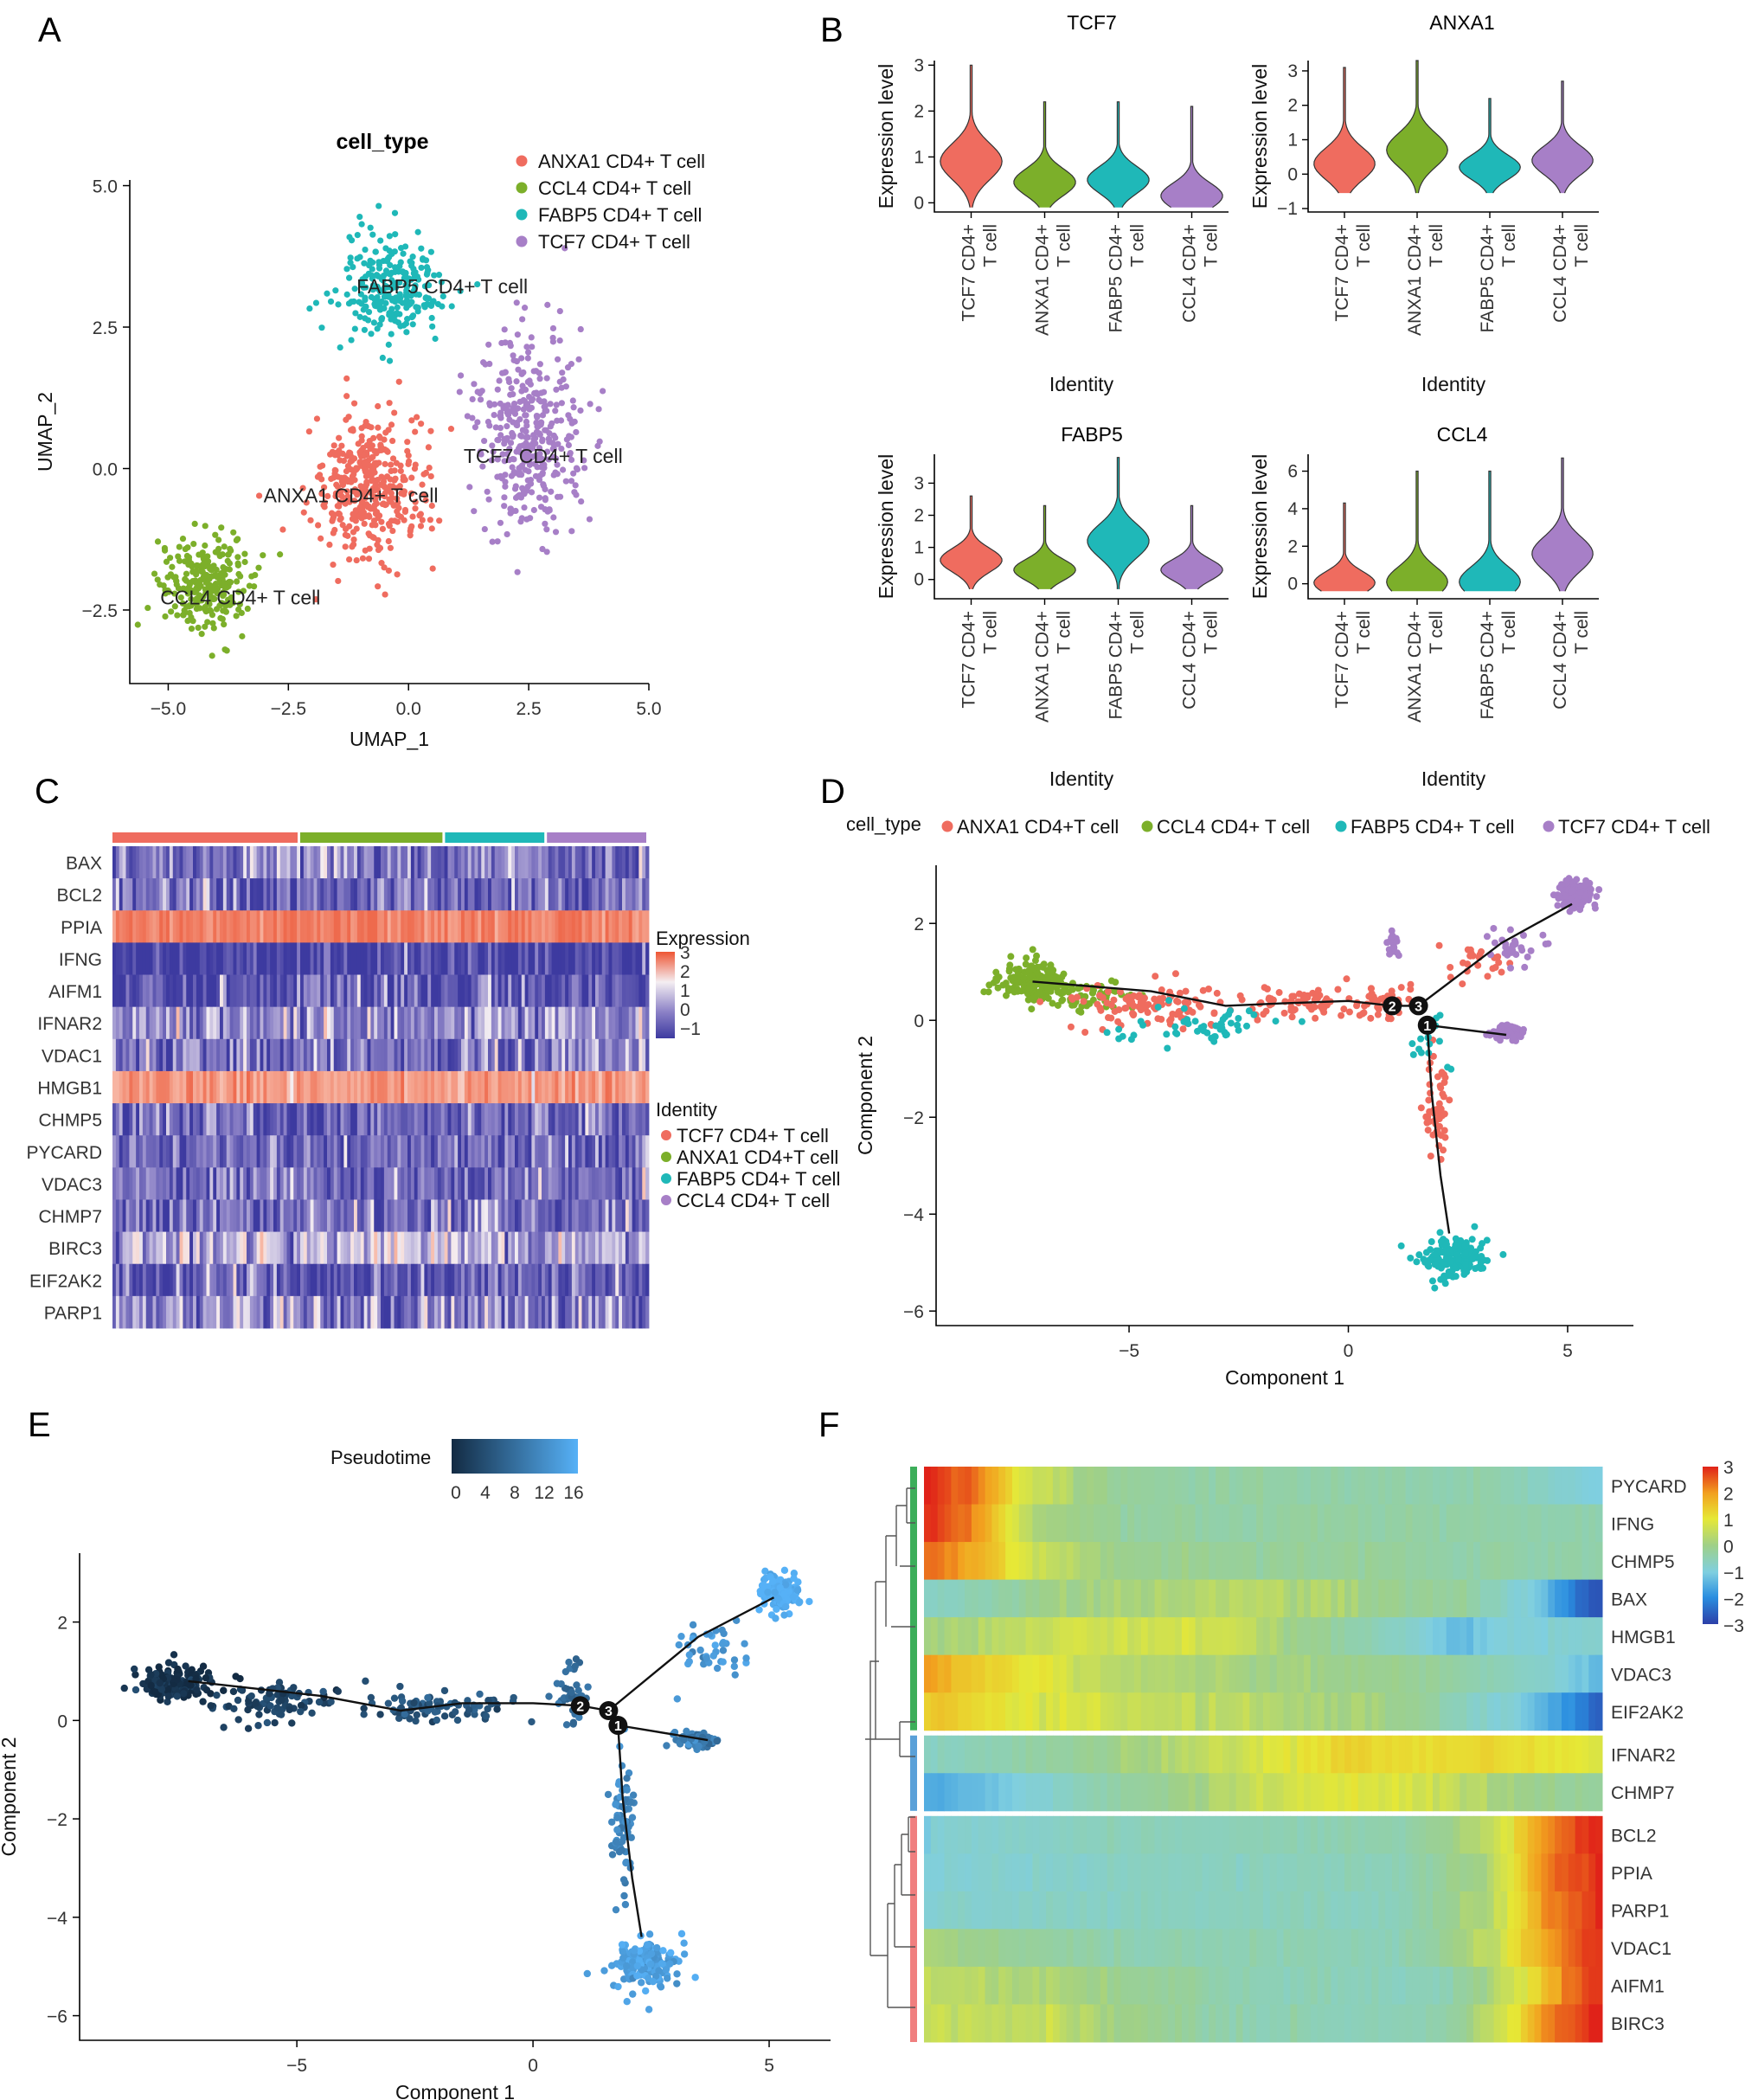 The height and width of the screenshot is (2100, 1758). What do you see at coordinates (168, 709) in the screenshot?
I see `umap-x-tick-label: −5.0` at bounding box center [168, 709].